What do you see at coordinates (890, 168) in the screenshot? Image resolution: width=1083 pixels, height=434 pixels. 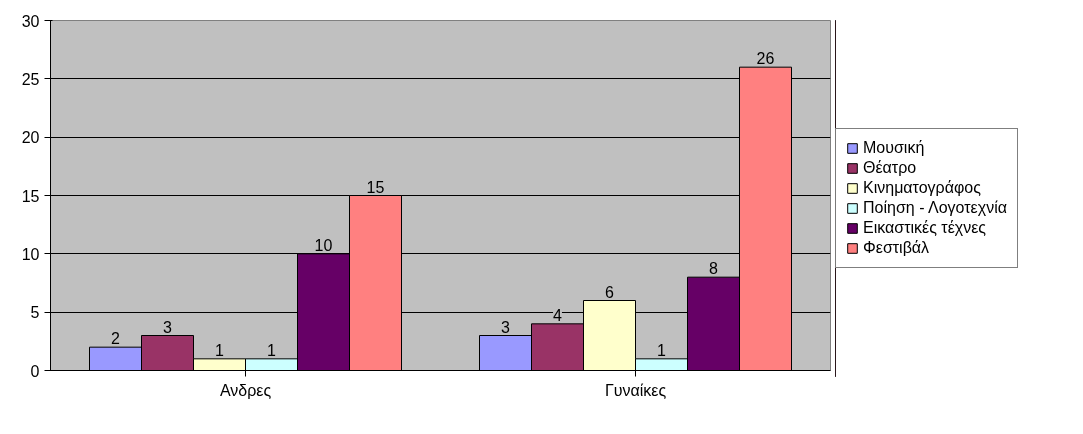 I see `legend-label: Θέατρο` at bounding box center [890, 168].